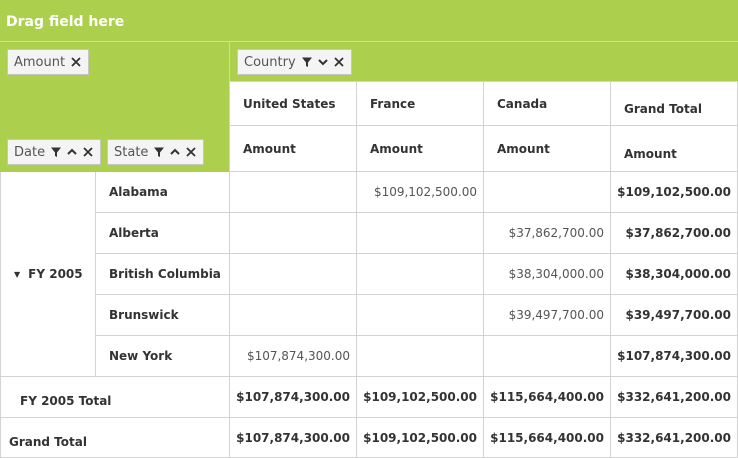  I want to click on value-cell: $107,874,300.00, so click(293, 356).